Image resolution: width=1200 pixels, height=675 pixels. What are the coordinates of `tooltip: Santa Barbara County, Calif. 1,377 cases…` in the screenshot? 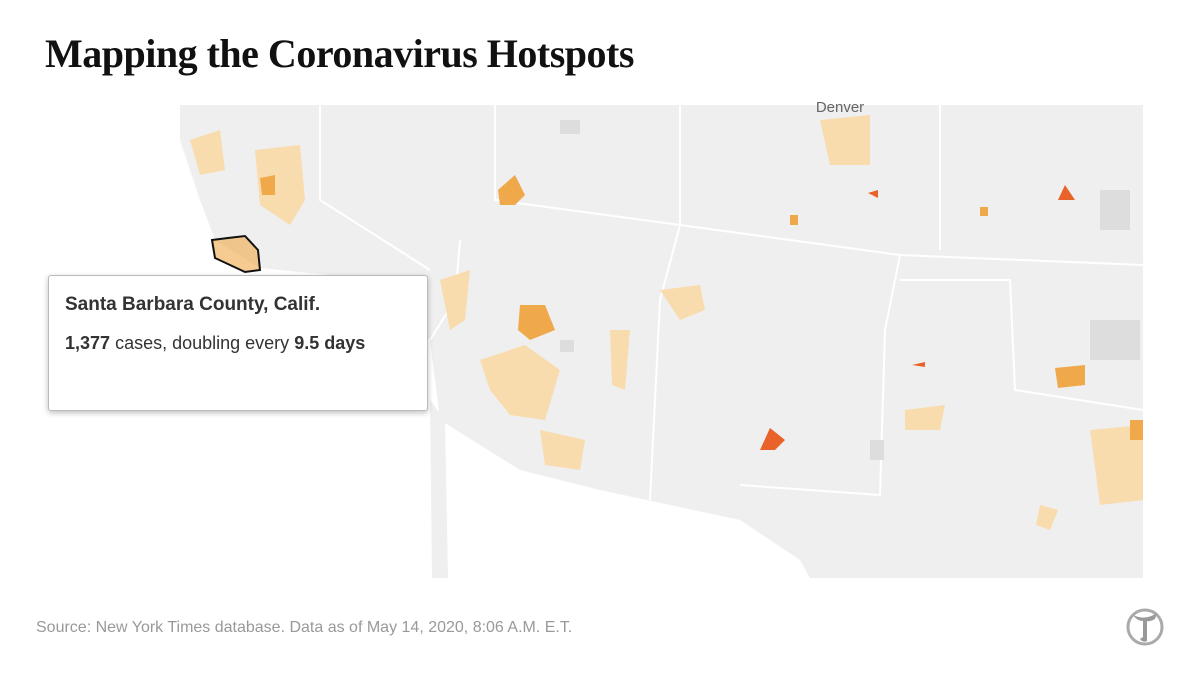 It's located at (238, 343).